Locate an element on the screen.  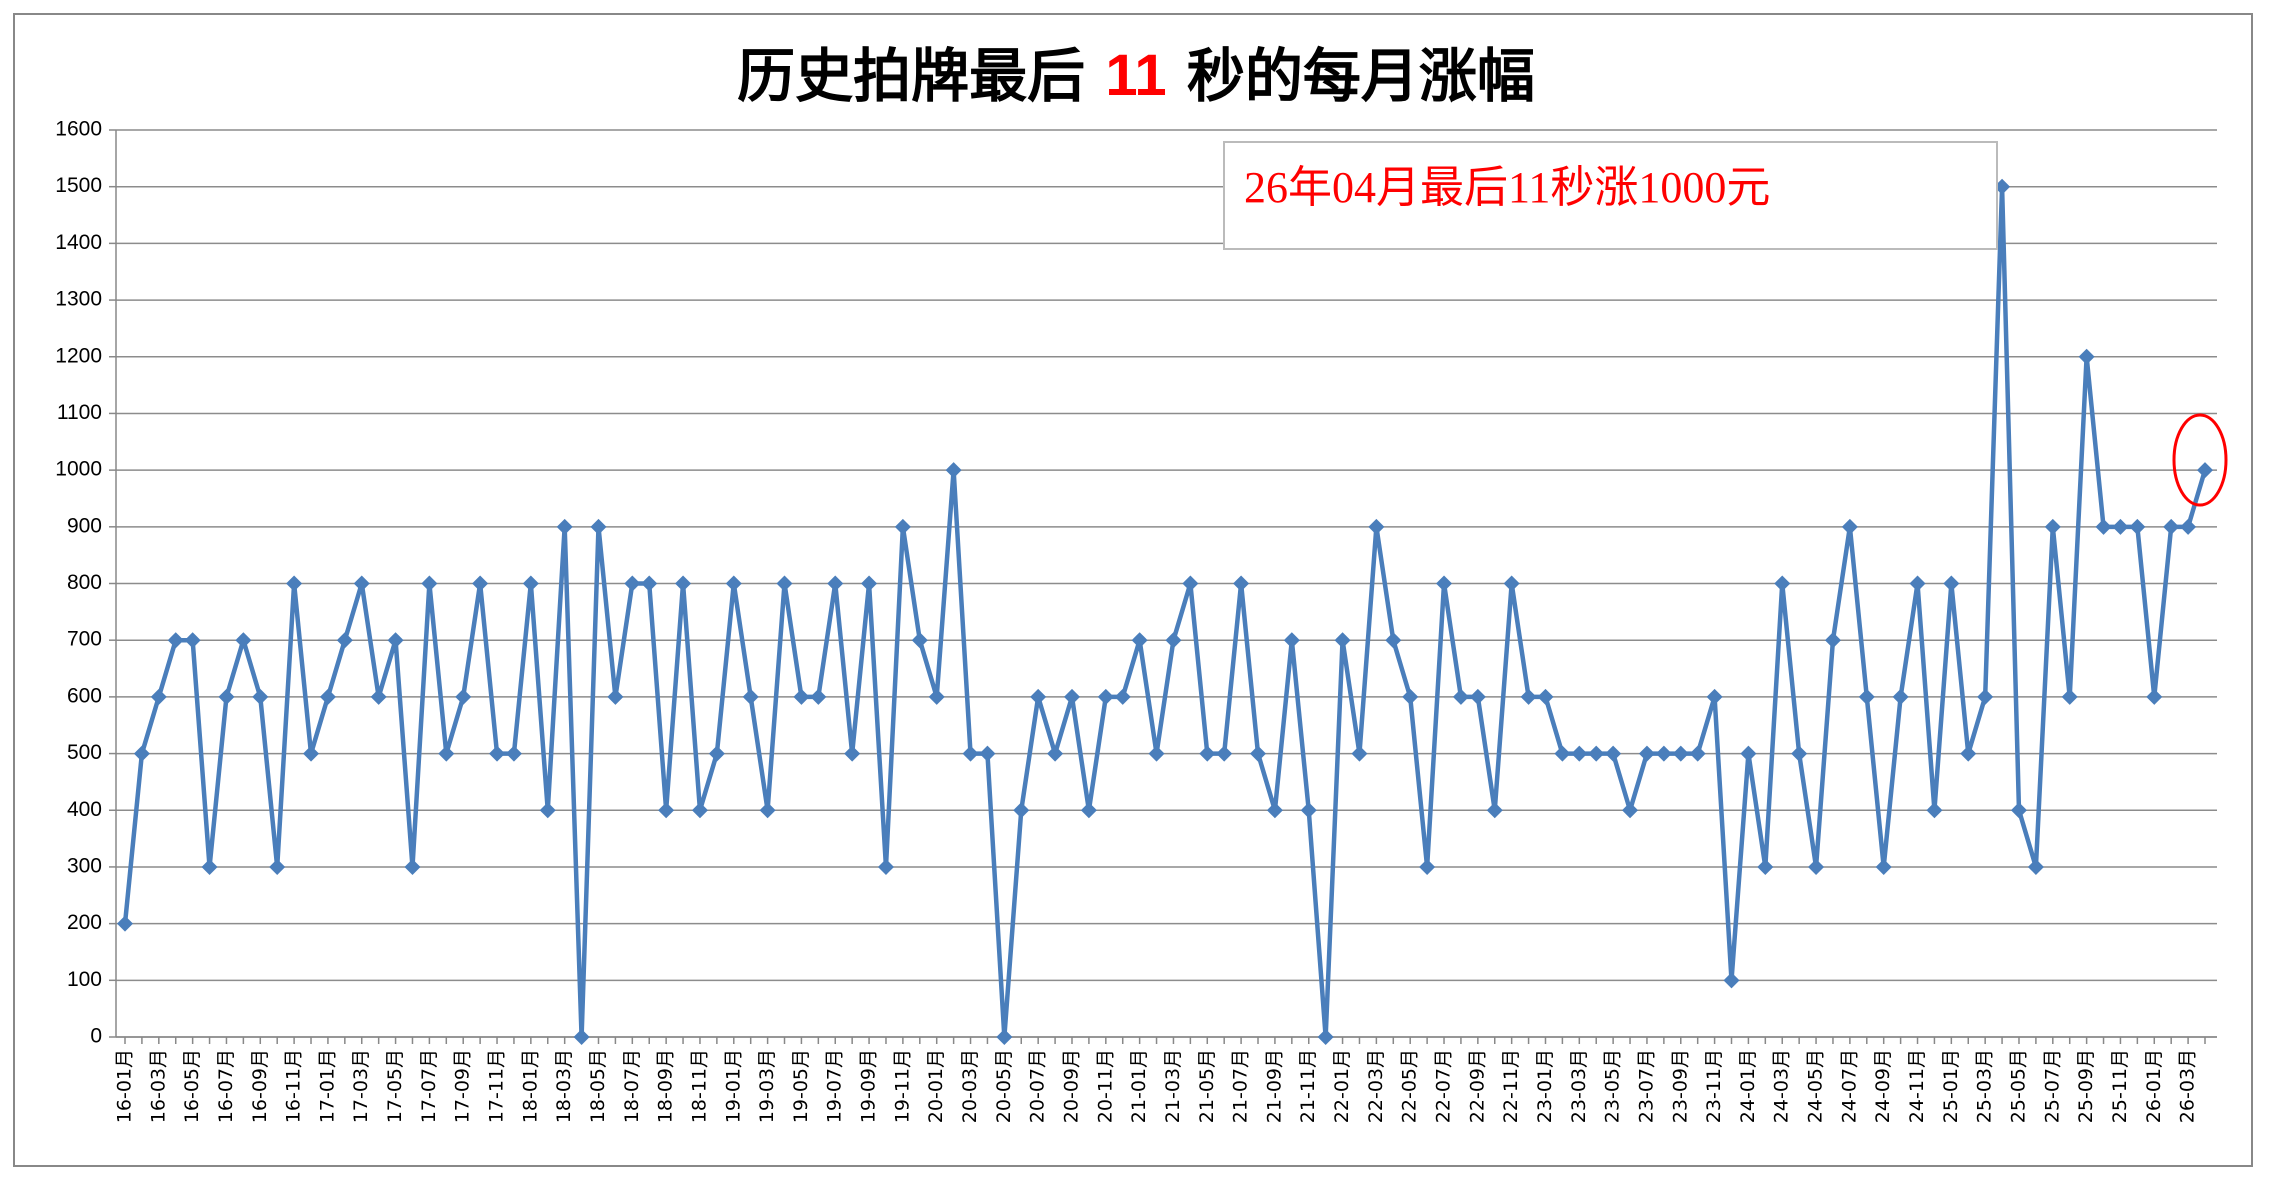
x-tick-label: 20-09月 is located at coordinates (1071, 1086).